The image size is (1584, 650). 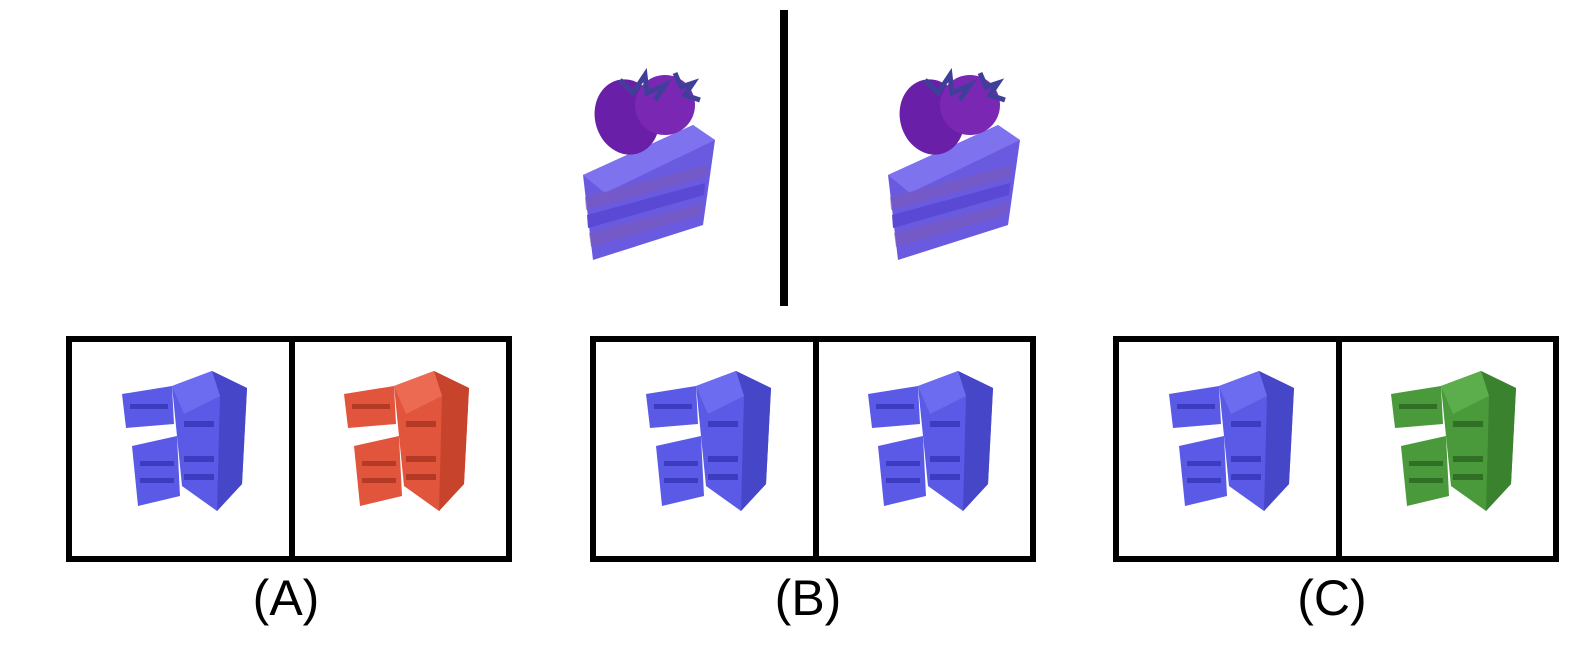 I want to click on option-b-label: (B), so click(x=808, y=598).